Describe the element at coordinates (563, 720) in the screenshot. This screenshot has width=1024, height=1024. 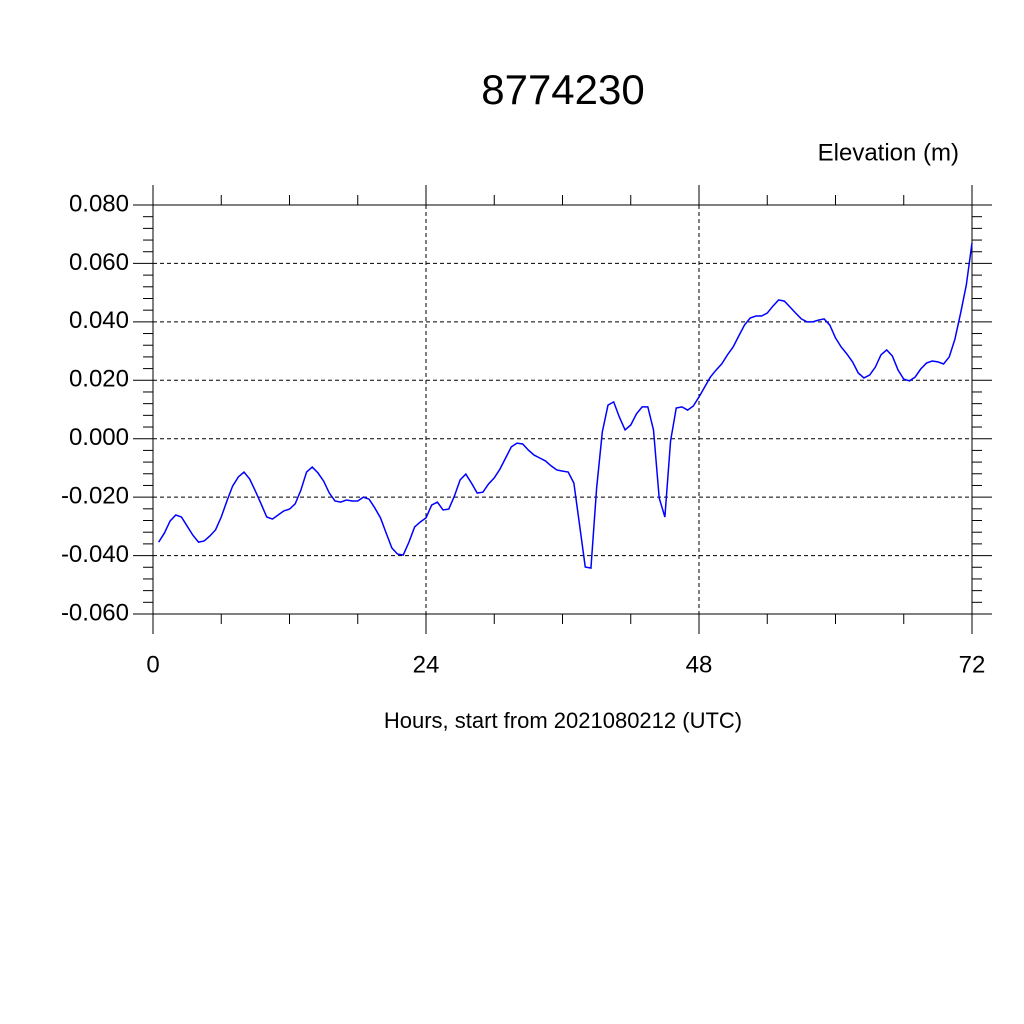
I see `x-axis-label: Hours, start from 2021080212 (UTC)` at that location.